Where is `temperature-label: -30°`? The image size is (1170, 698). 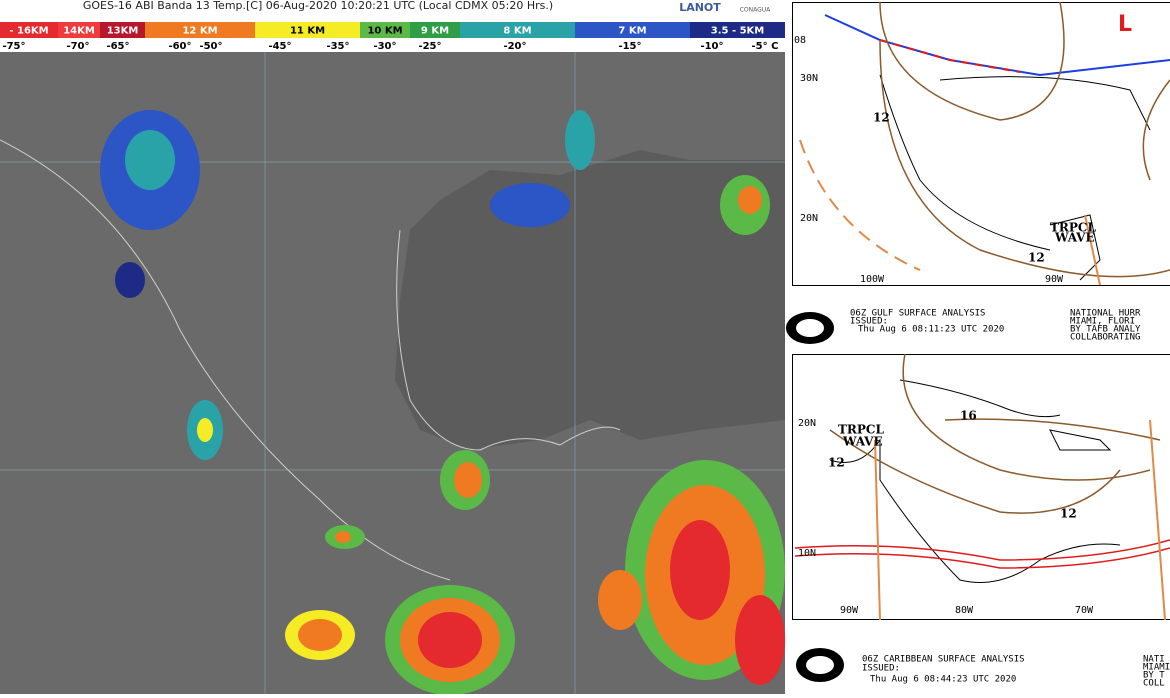
temperature-label: -30° is located at coordinates (384, 46).